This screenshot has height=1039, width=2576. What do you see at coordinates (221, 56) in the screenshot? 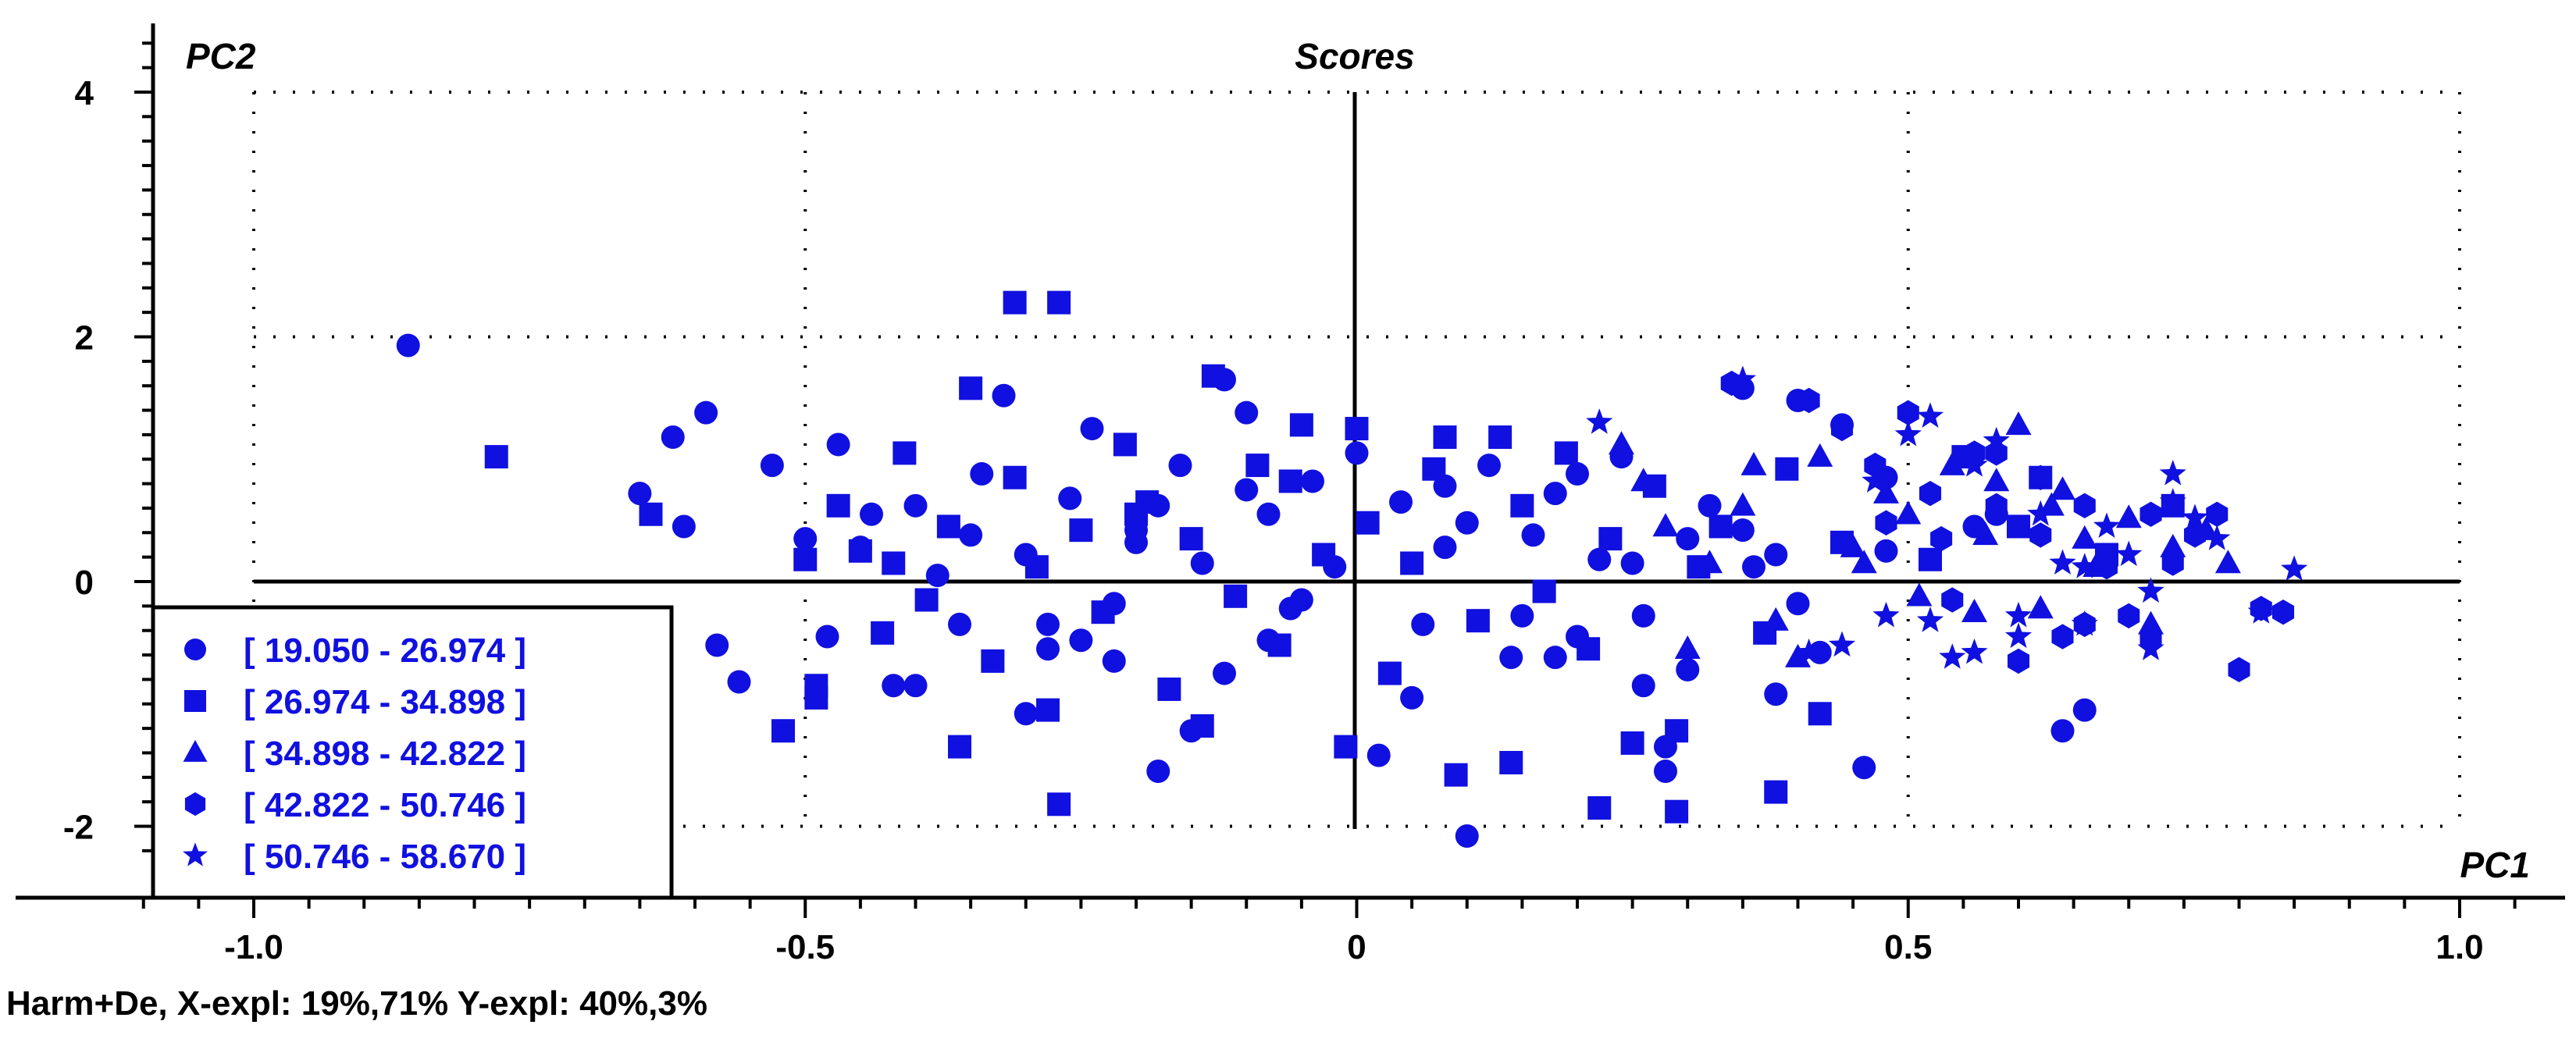
I see `y-axis-title: PC2` at bounding box center [221, 56].